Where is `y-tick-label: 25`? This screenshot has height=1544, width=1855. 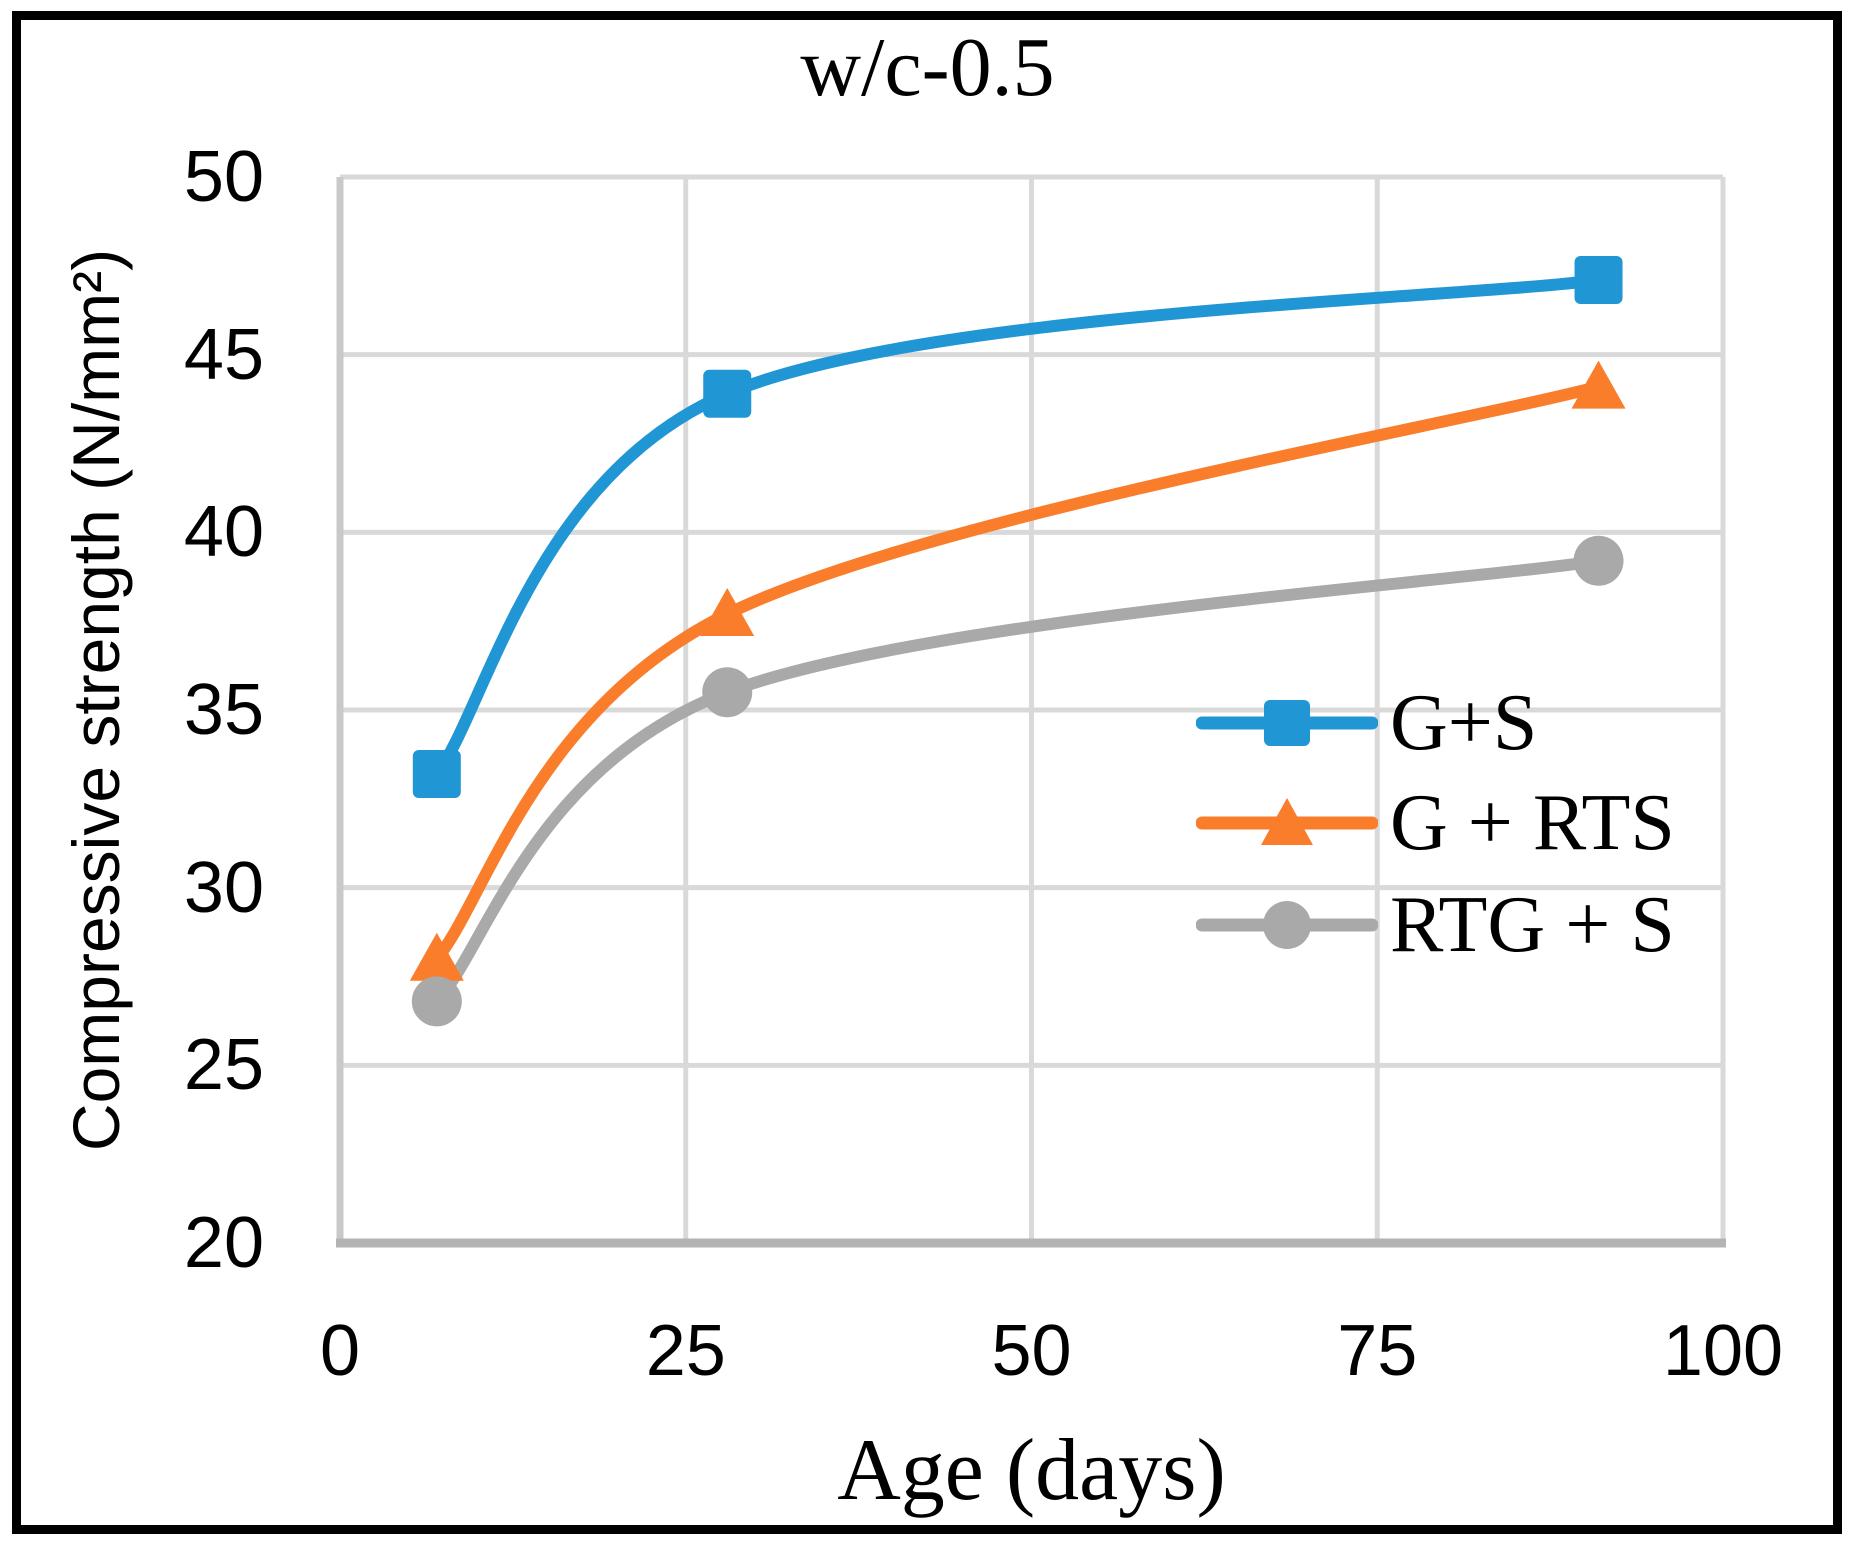 y-tick-label: 25 is located at coordinates (223, 1065).